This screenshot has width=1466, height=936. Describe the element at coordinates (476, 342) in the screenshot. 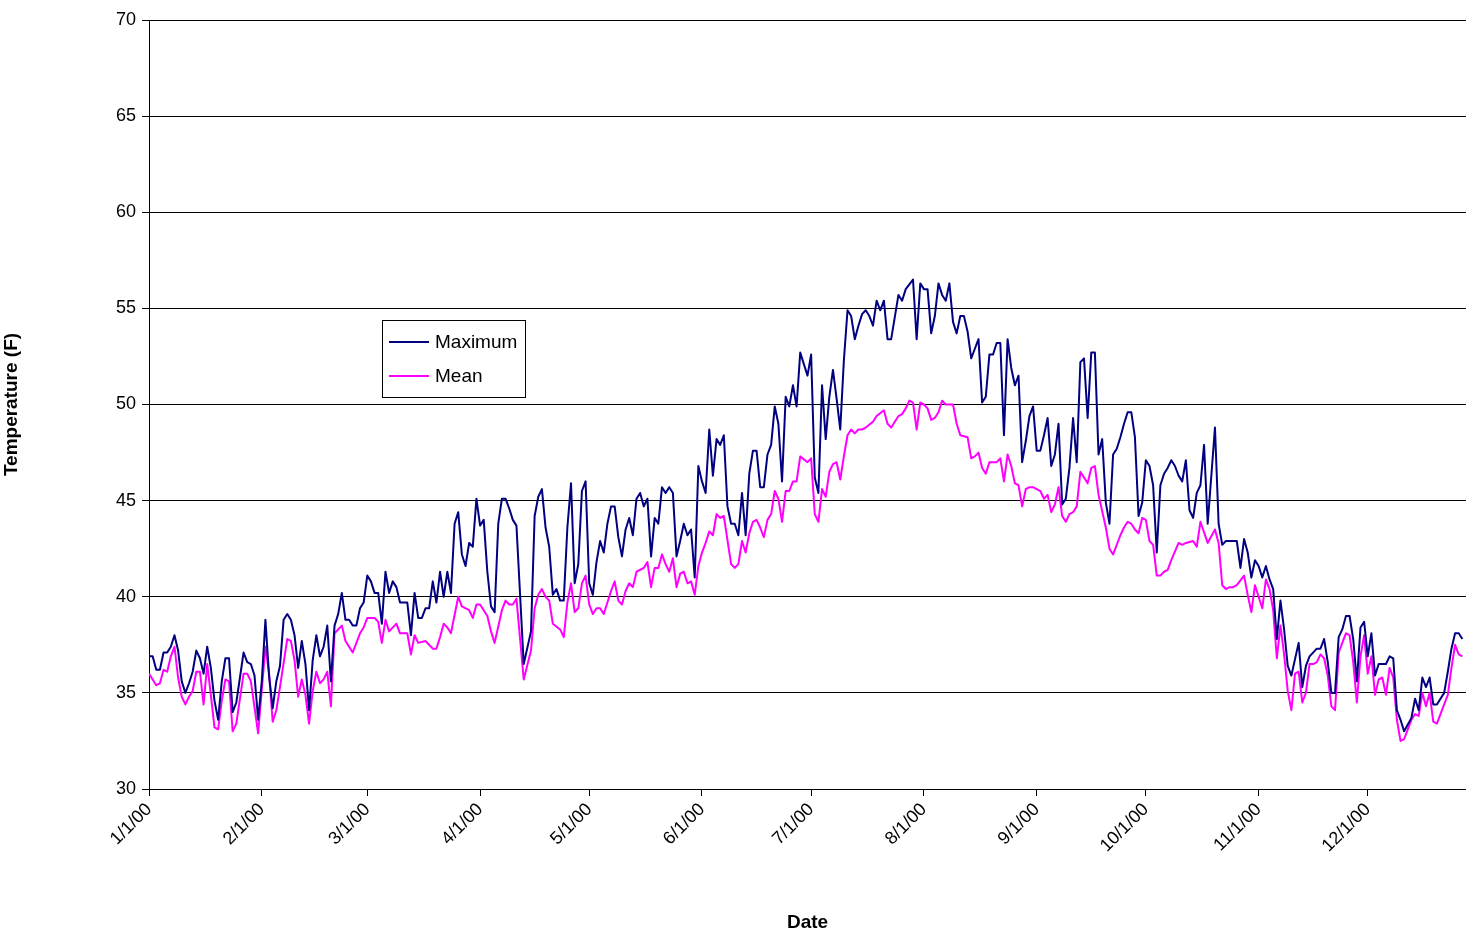

I see `legend-label: Maximum` at that location.